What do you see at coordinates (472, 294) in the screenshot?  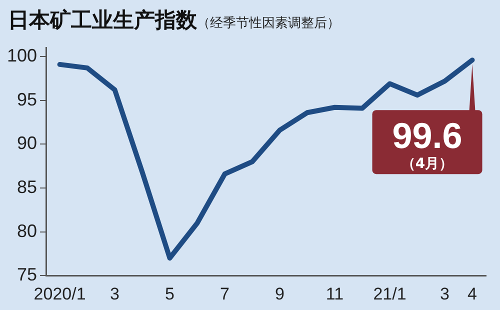 I see `x-tick-label: 4` at bounding box center [472, 294].